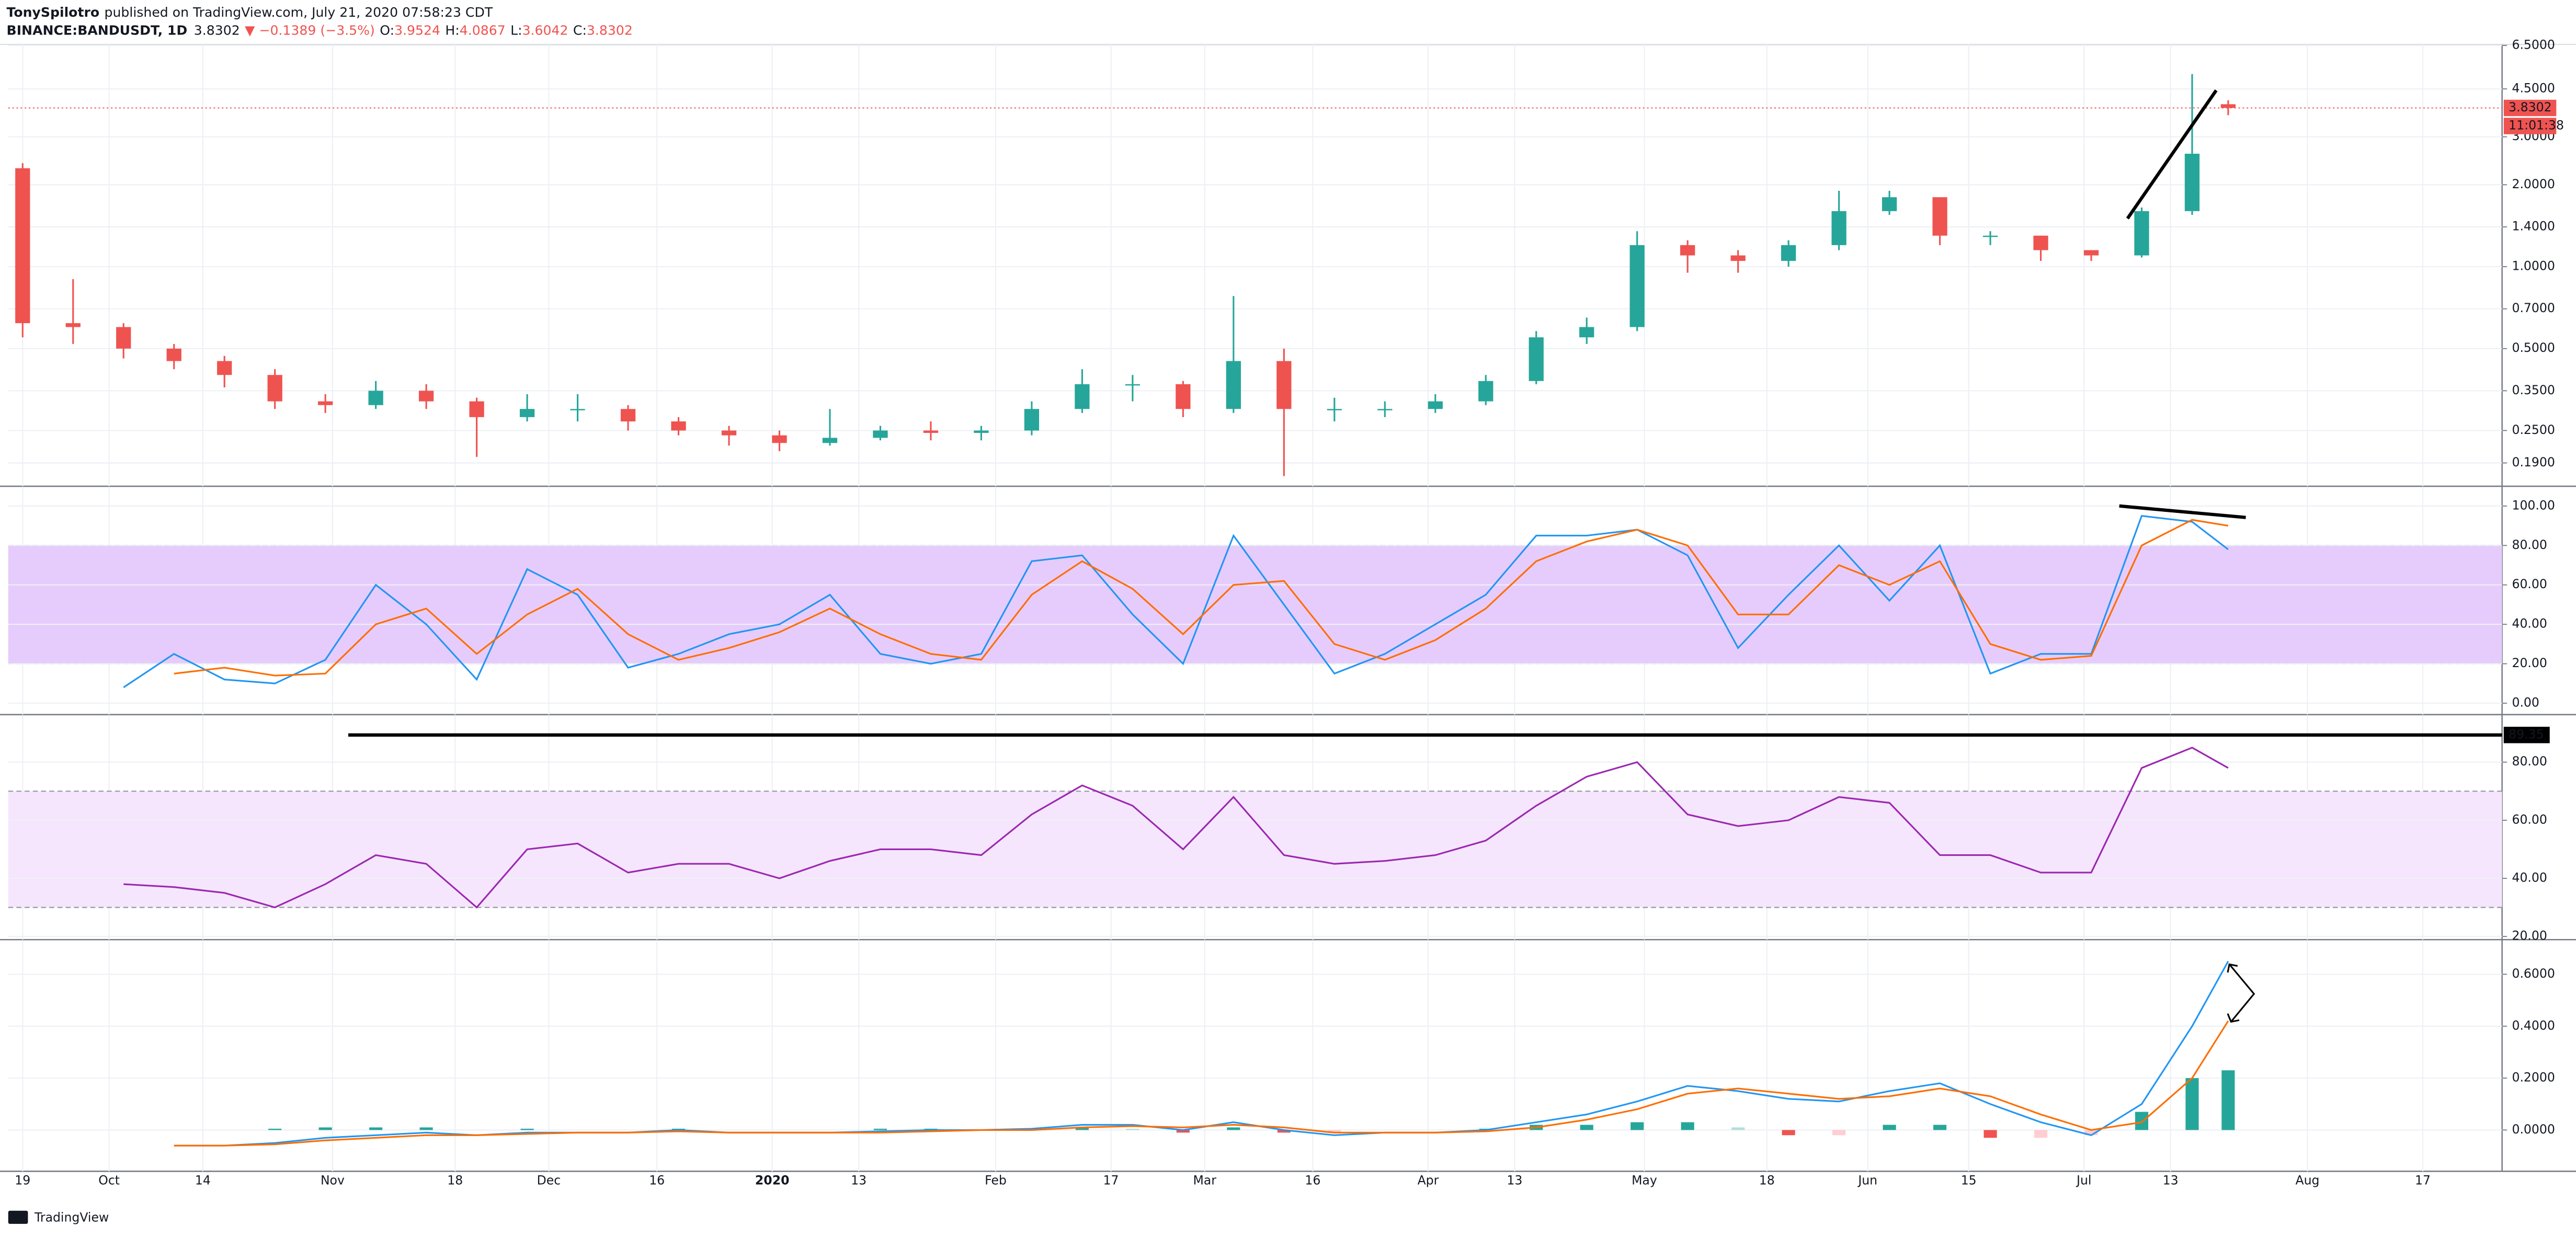  Describe the element at coordinates (22, 1181) in the screenshot. I see `x-tick-label: 19` at that location.